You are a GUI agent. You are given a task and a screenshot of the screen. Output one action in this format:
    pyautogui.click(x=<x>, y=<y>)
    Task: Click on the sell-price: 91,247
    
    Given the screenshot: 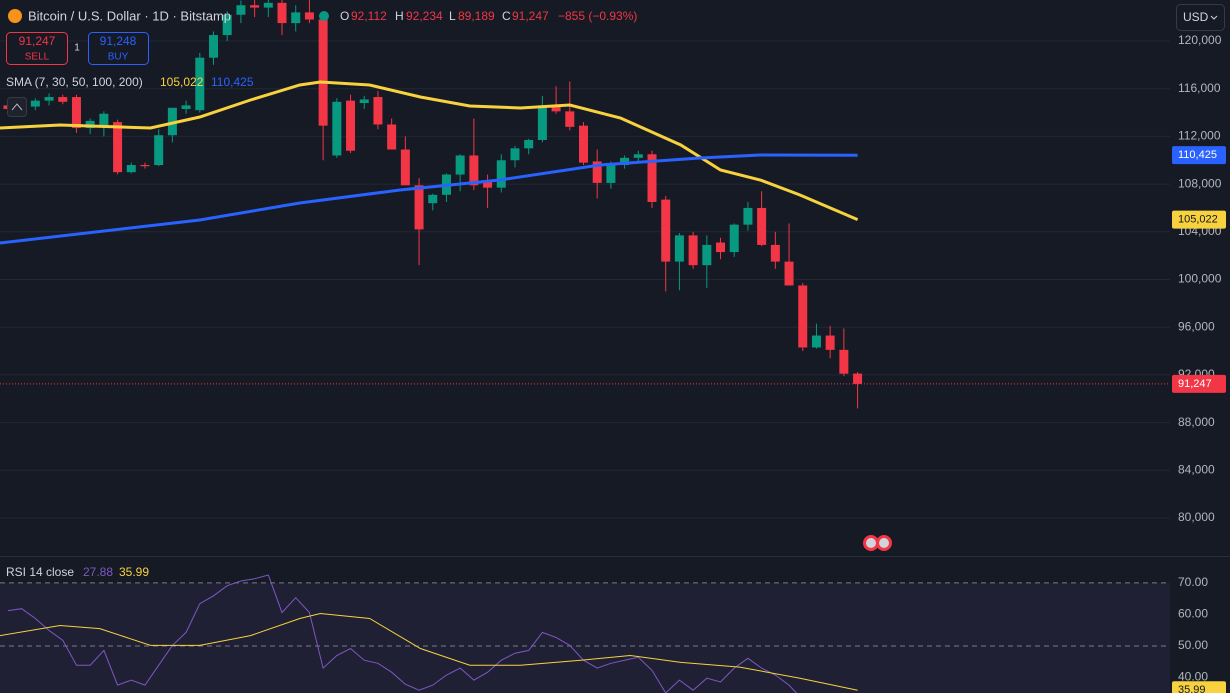 What is the action you would take?
    pyautogui.click(x=37, y=41)
    